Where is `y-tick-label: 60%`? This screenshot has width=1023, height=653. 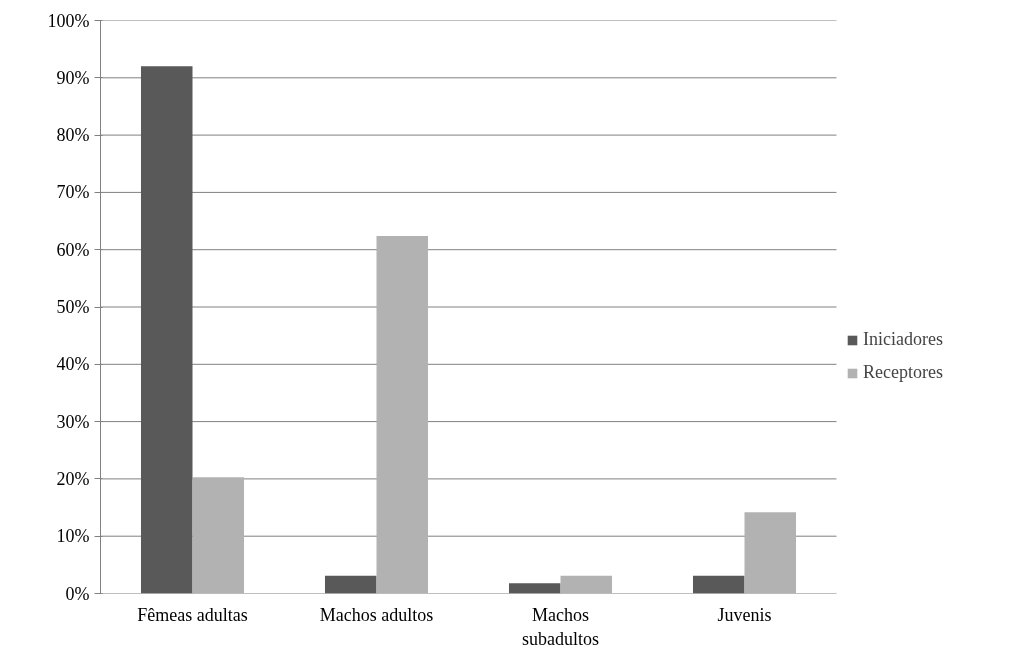
y-tick-label: 60% is located at coordinates (73, 249).